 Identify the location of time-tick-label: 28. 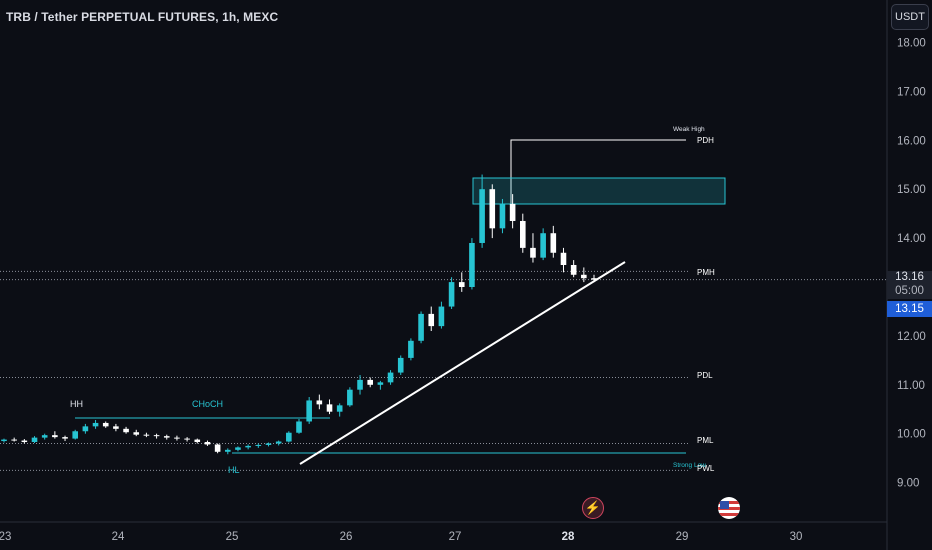
(568, 537).